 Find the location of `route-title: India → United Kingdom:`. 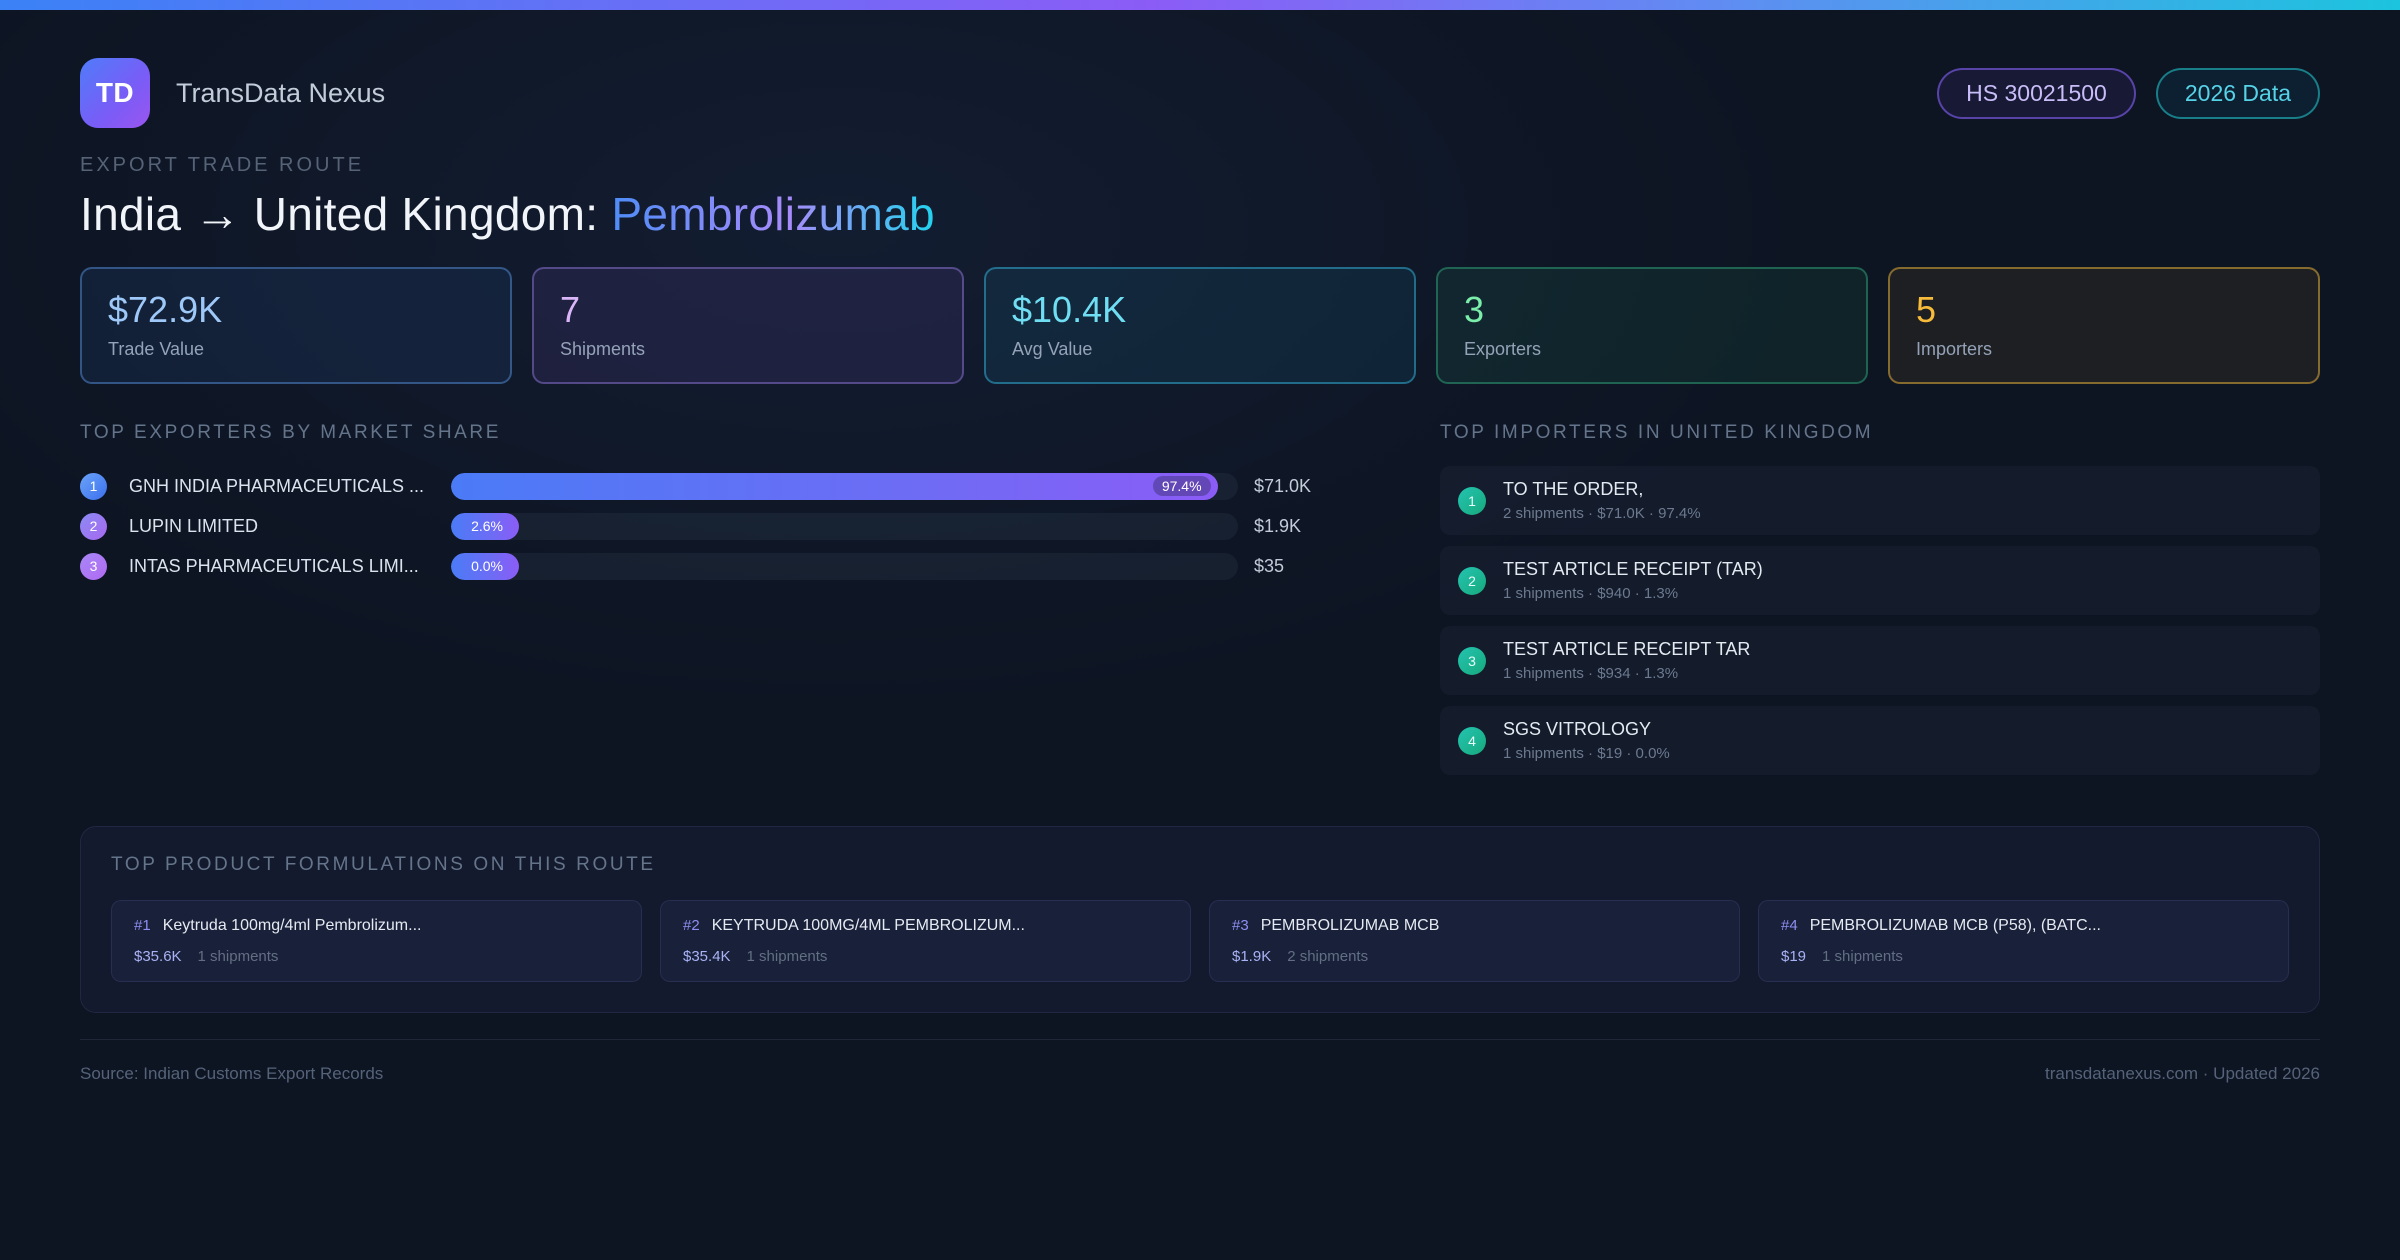

route-title: India → United Kingdom: is located at coordinates (346, 214).